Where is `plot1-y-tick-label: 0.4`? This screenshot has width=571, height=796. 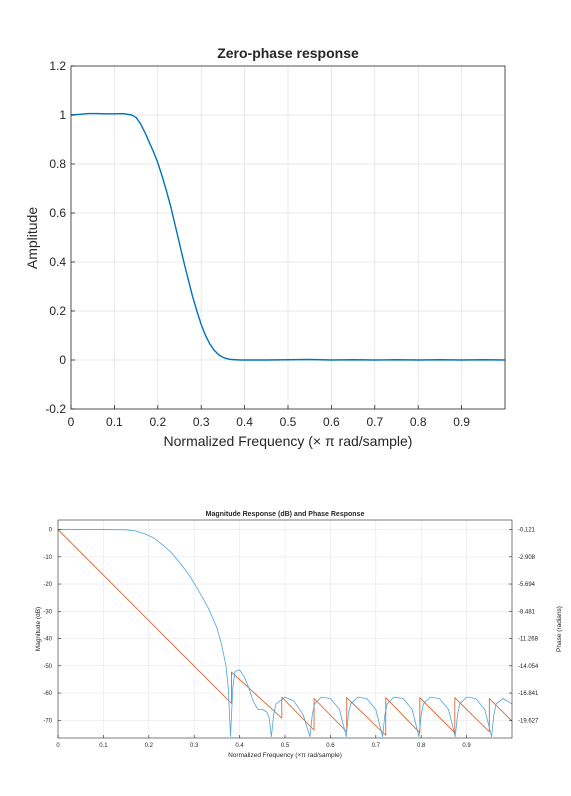 plot1-y-tick-label: 0.4 is located at coordinates (57, 262).